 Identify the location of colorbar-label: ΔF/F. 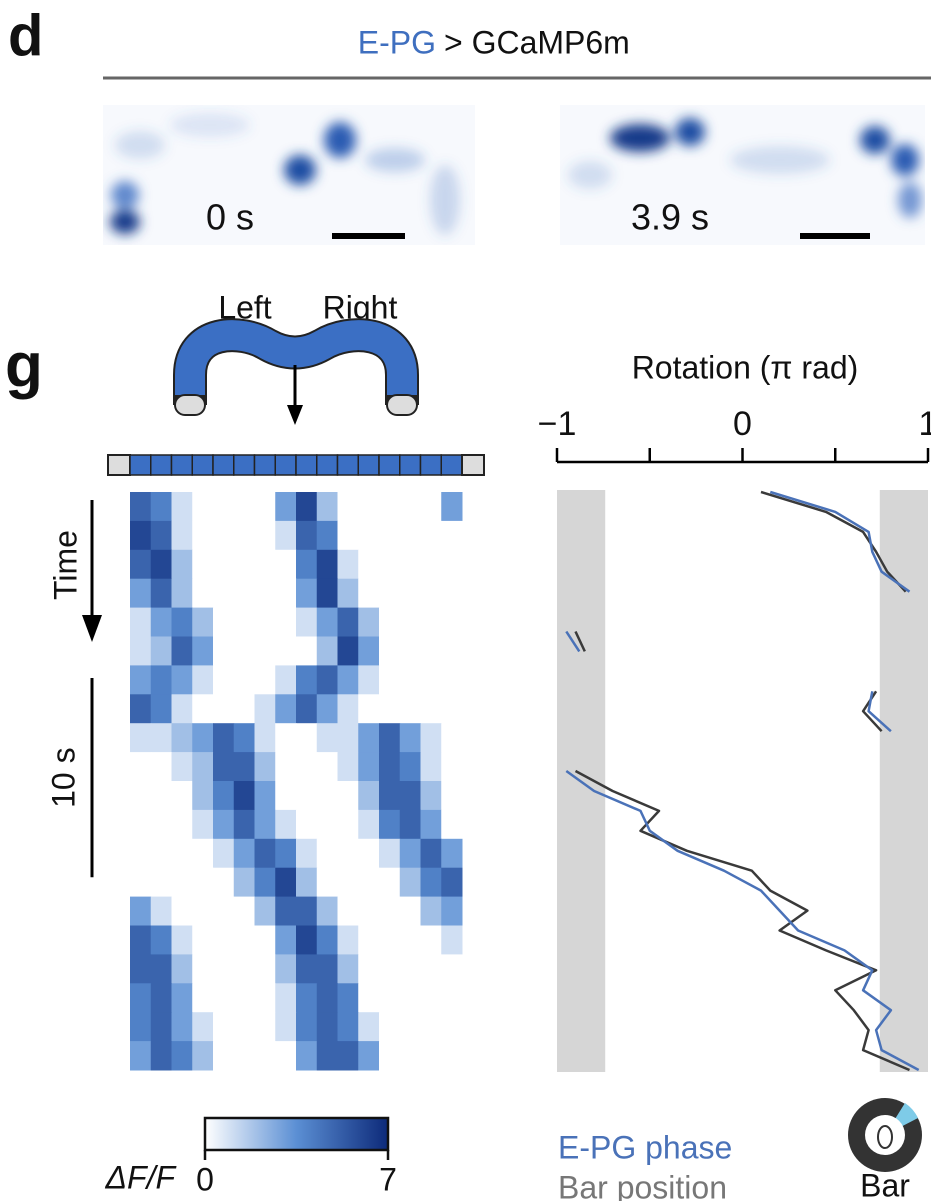
(141, 1177).